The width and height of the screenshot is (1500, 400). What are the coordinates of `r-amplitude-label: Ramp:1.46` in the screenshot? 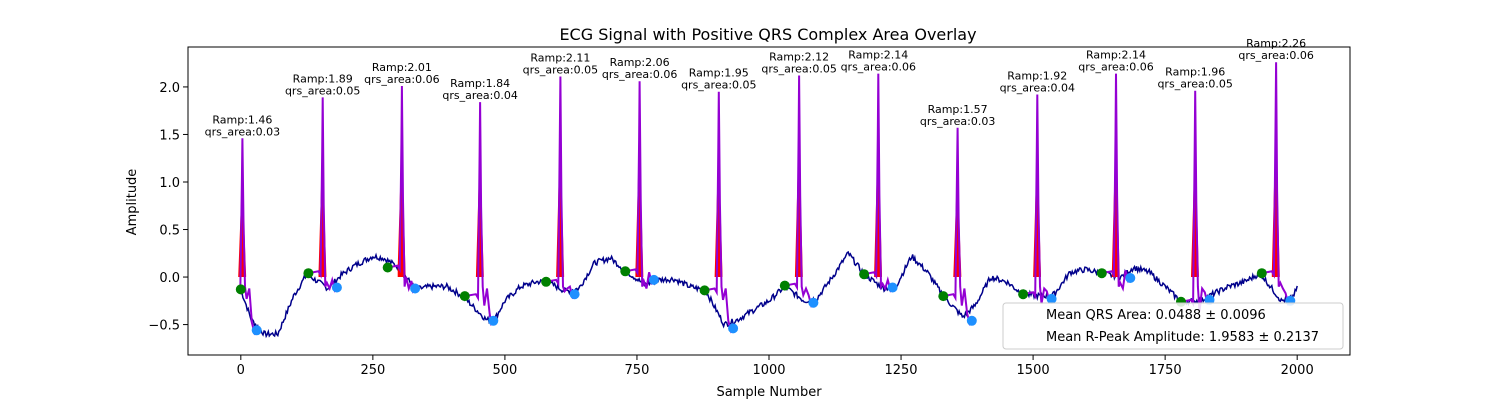 It's located at (242, 119).